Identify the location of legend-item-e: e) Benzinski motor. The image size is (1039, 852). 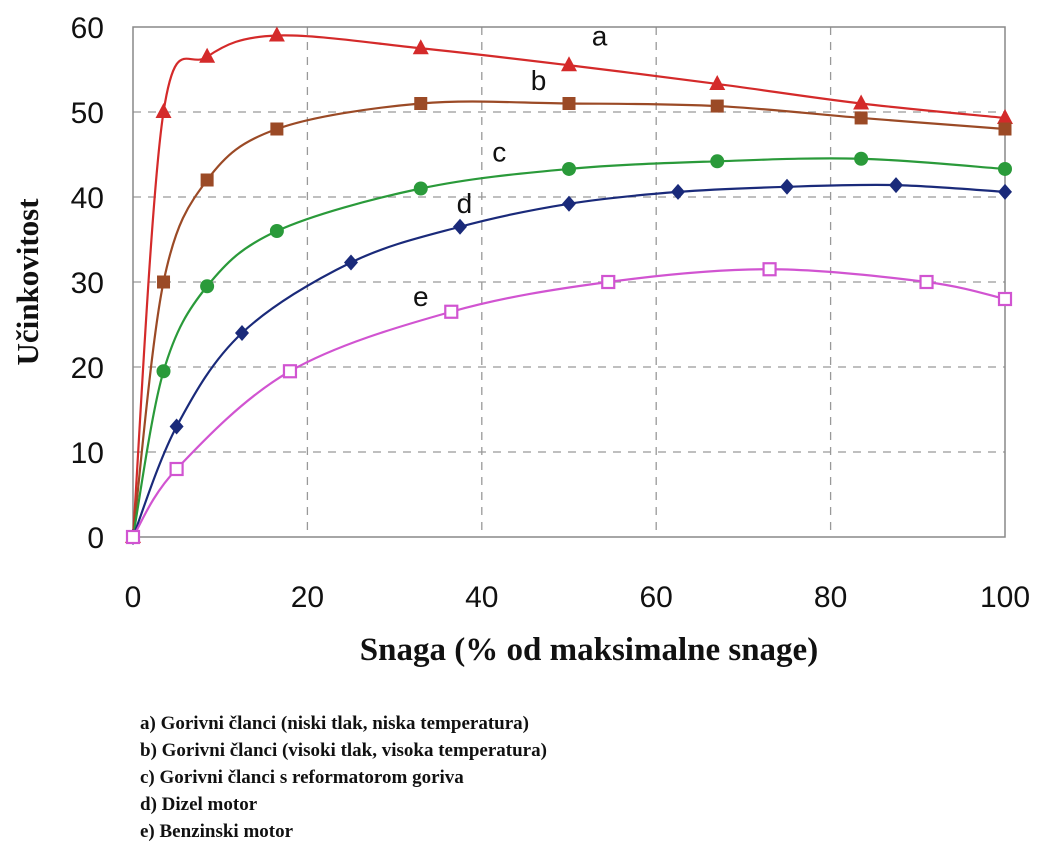
(217, 831).